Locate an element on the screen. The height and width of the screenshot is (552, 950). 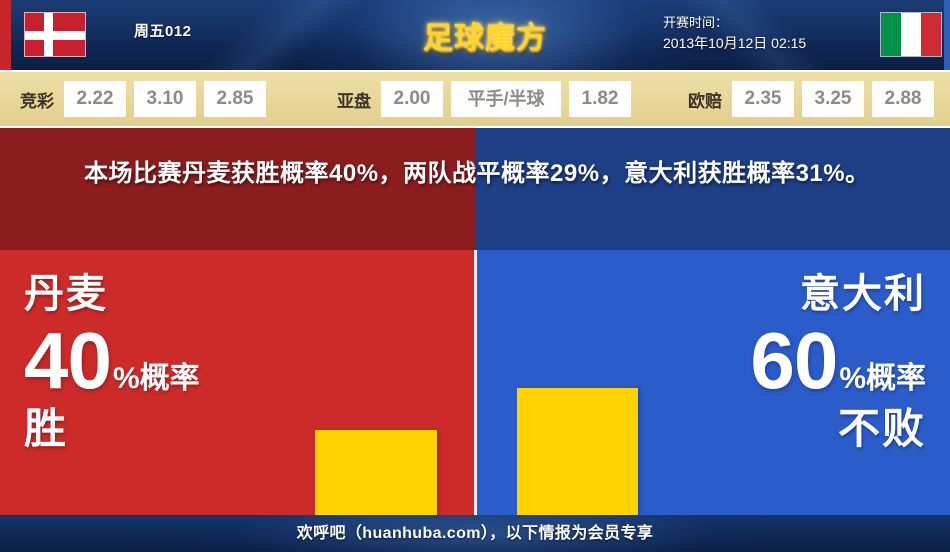
footer-bar: 欢呼吧（huanhuba.com），以下情报为会员专享 is located at coordinates (475, 533).